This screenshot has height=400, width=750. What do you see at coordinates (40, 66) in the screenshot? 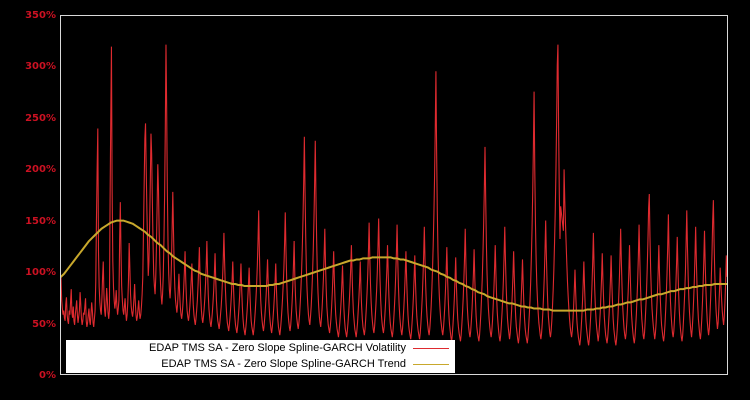
I see `y-tick-label-300: 300%` at bounding box center [40, 66].